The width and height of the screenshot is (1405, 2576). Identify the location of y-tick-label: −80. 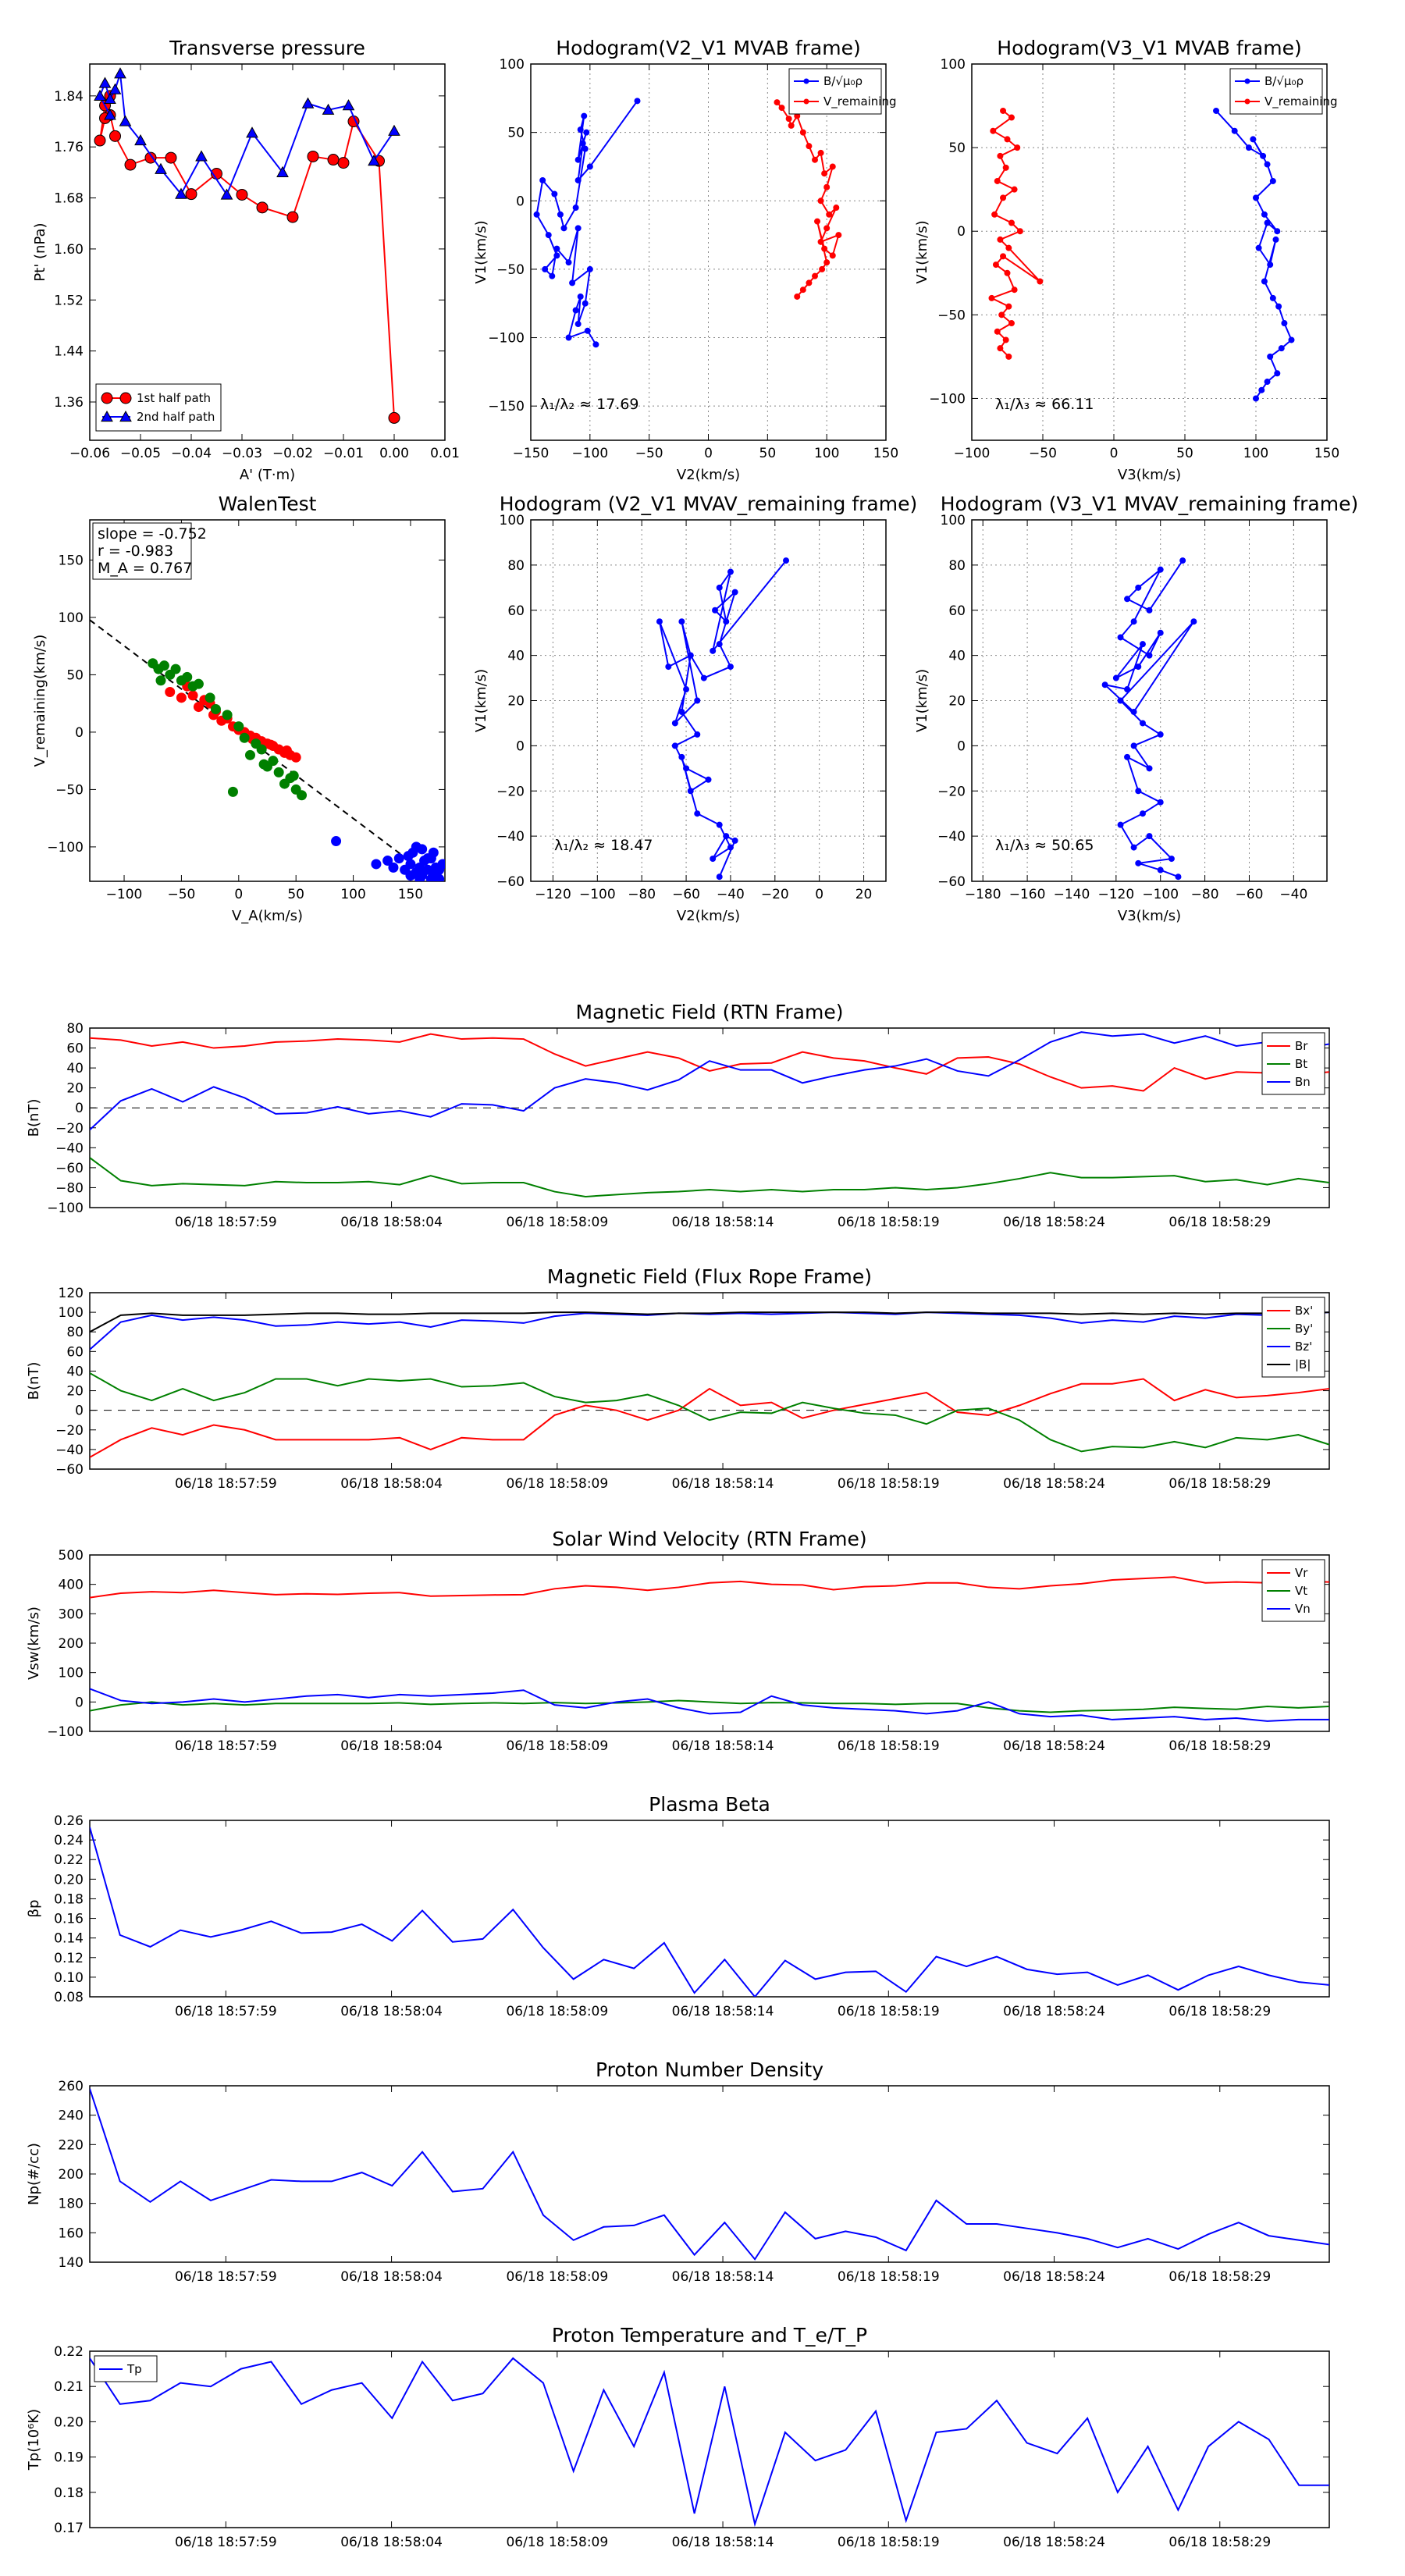
(69, 1188).